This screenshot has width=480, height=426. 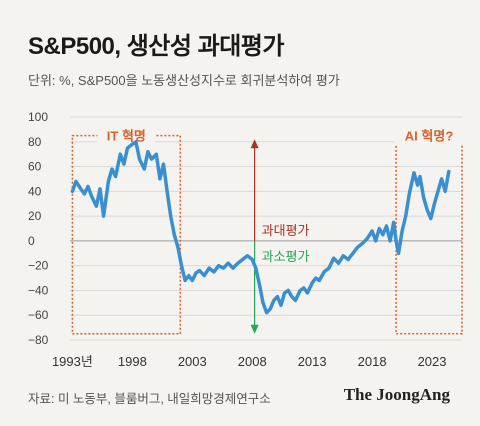 I want to click on y-tick-label: 60, so click(x=35, y=167).